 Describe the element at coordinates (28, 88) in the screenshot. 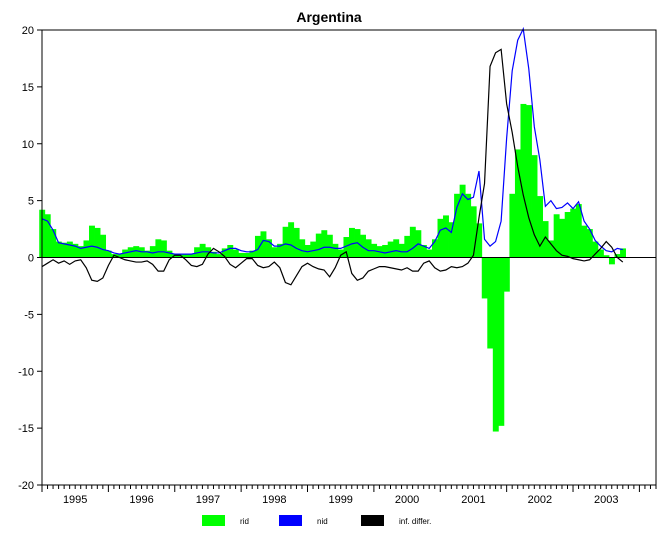

I see `y-tick-label: 15` at that location.